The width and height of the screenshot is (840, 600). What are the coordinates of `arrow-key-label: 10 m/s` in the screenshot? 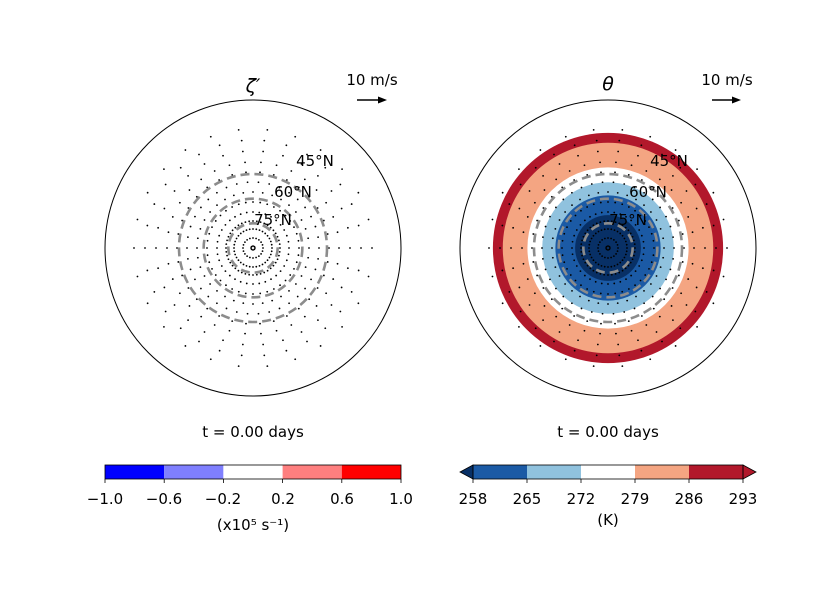 It's located at (372, 80).